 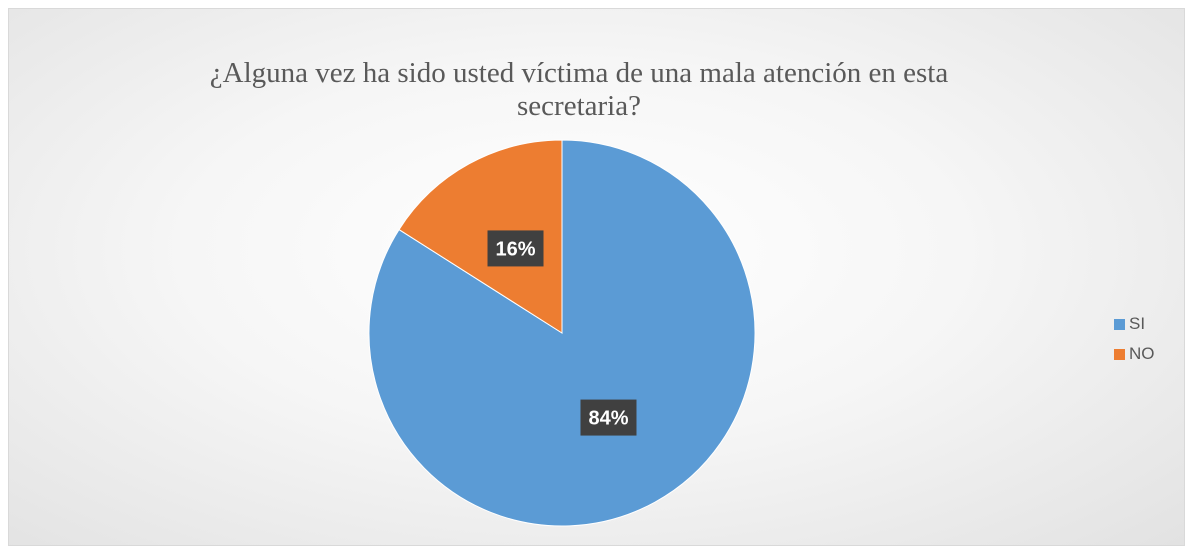 I want to click on chart-title-line-2: secretaria?, so click(x=579, y=106).